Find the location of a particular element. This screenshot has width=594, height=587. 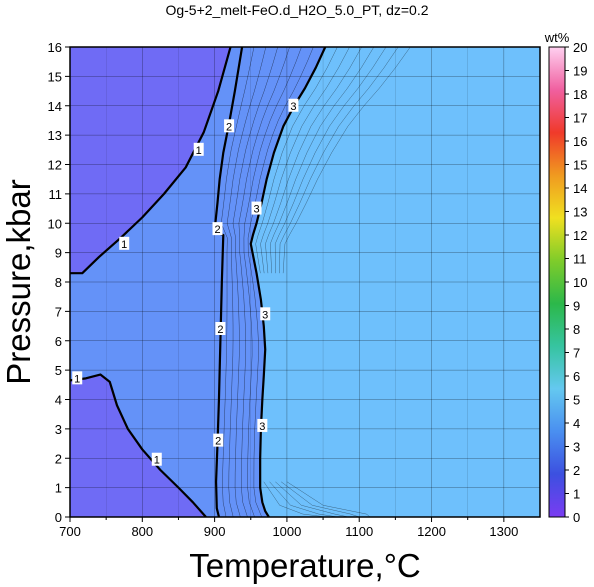

x-tick-label: 1300 is located at coordinates (503, 531).